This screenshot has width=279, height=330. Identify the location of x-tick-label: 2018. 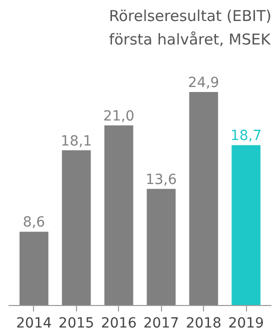
(204, 323).